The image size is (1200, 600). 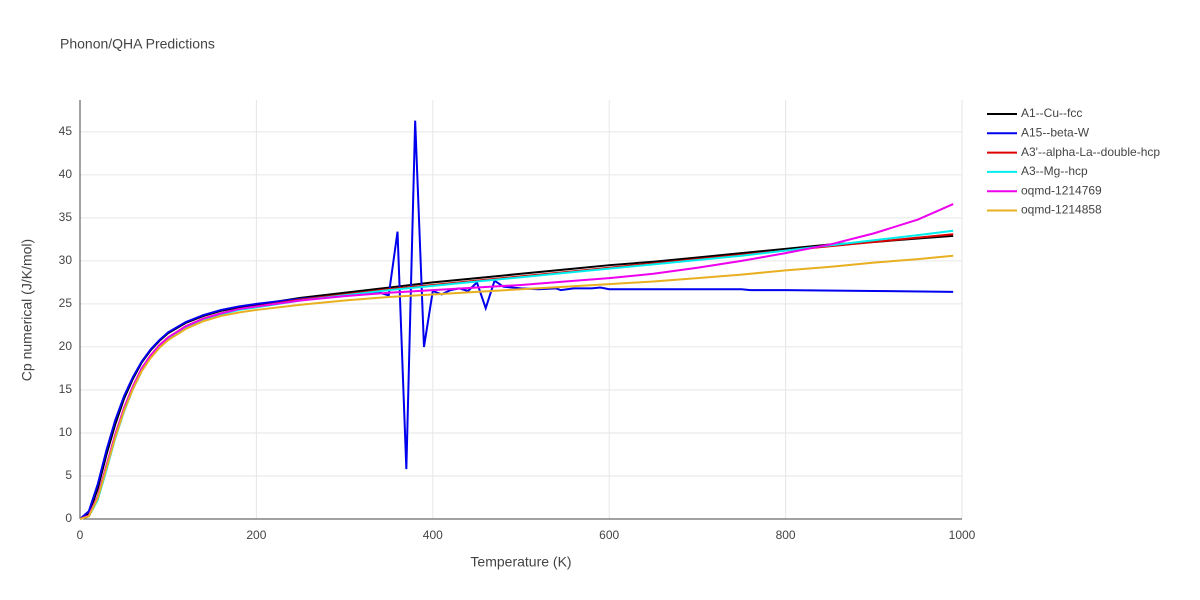 I want to click on x-tick-label: 200, so click(x=256, y=535).